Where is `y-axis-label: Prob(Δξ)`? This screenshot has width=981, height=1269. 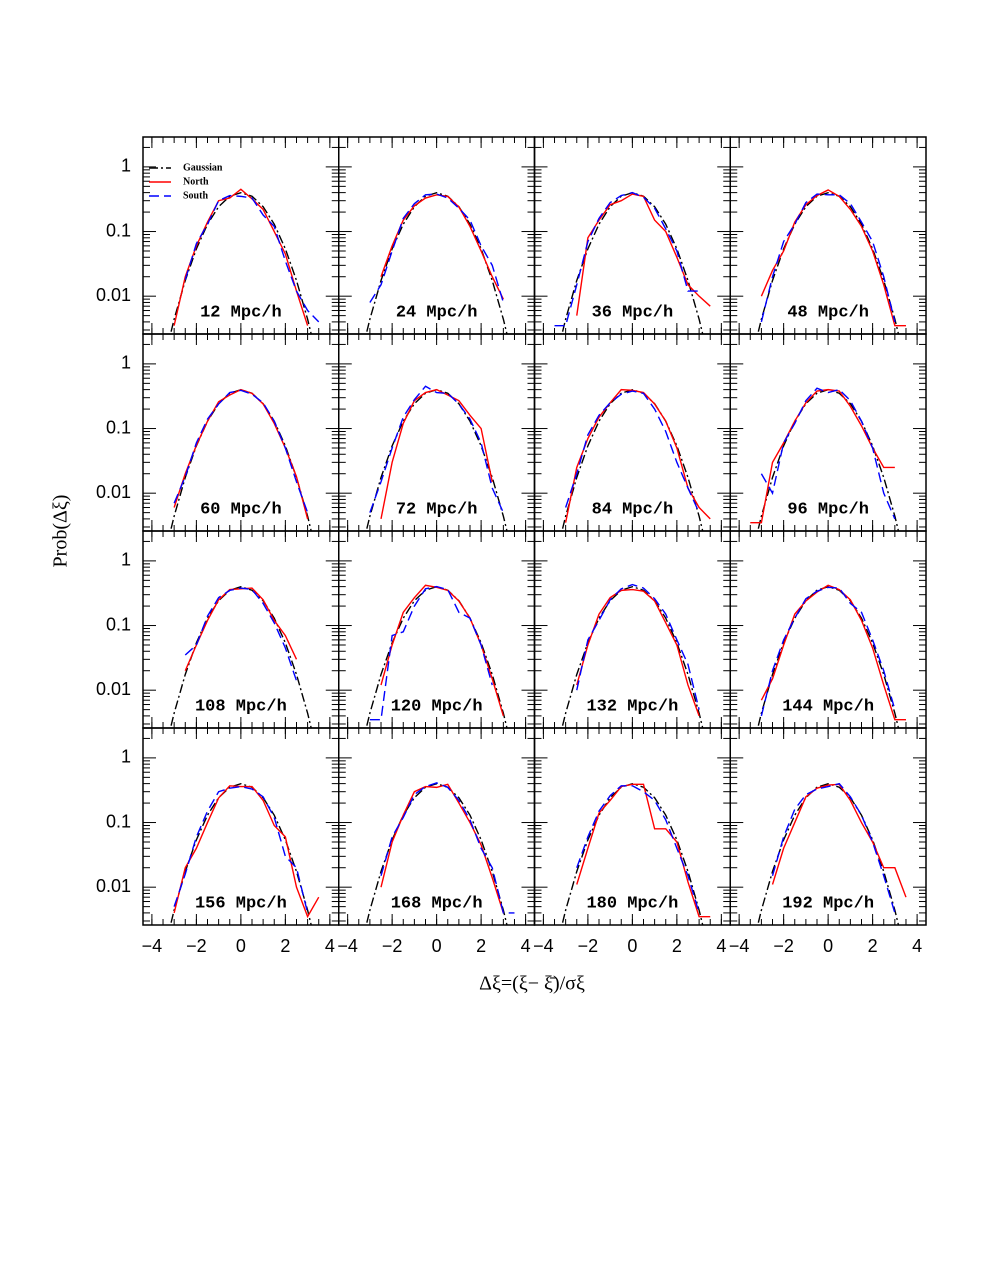
y-axis-label: Prob(Δξ) is located at coordinates (61, 531).